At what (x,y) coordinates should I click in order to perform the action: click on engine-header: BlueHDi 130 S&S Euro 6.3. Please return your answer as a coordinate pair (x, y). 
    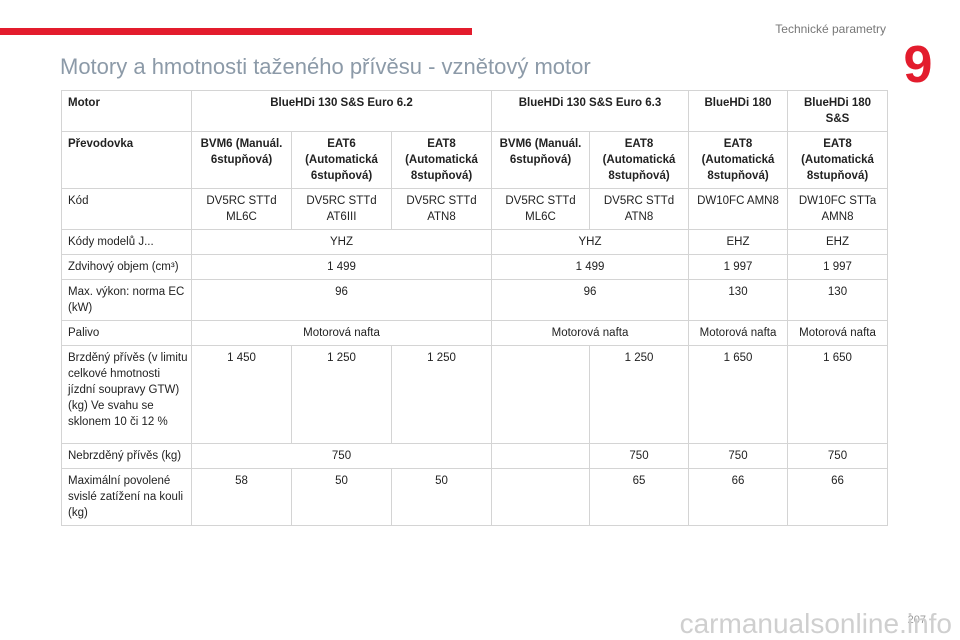
    Looking at the image, I should click on (590, 111).